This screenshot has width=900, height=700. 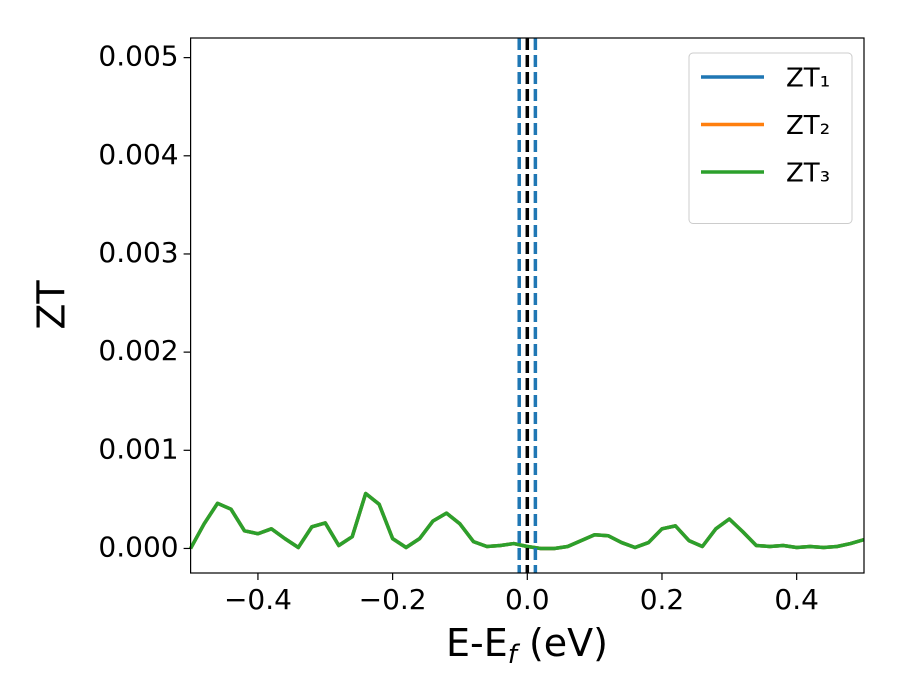 I want to click on legend-label: ZT₁, so click(x=808, y=79).